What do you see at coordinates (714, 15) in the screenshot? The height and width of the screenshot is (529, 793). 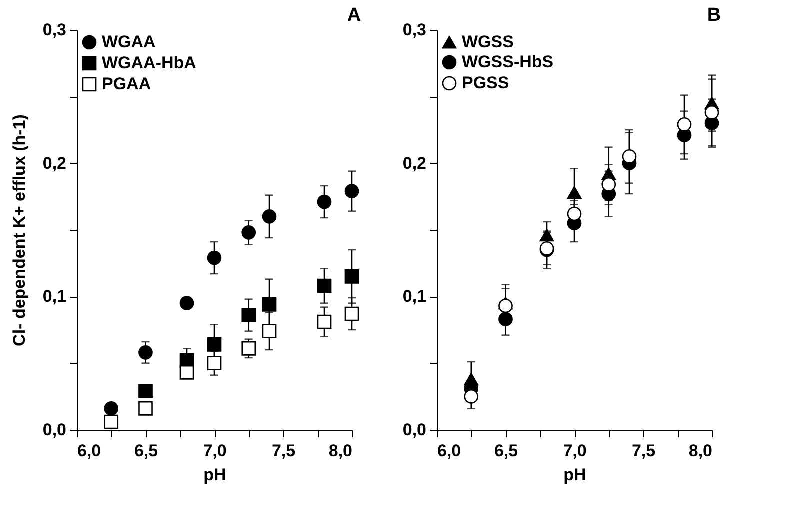 I see `chart-title: B` at bounding box center [714, 15].